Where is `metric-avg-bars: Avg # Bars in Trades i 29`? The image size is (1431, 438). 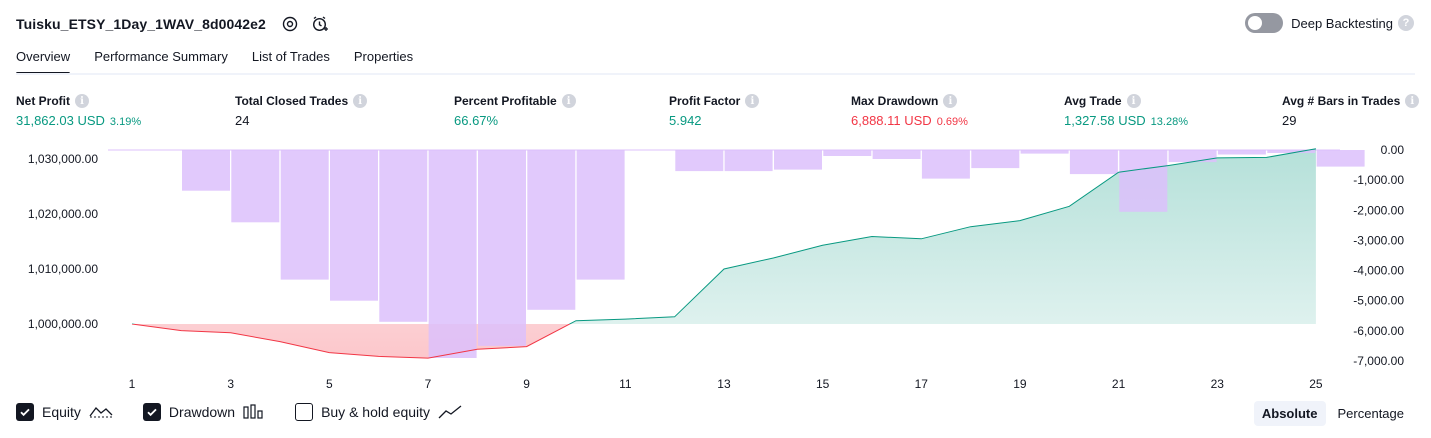 metric-avg-bars: Avg # Bars in Trades i 29 is located at coordinates (1351, 111).